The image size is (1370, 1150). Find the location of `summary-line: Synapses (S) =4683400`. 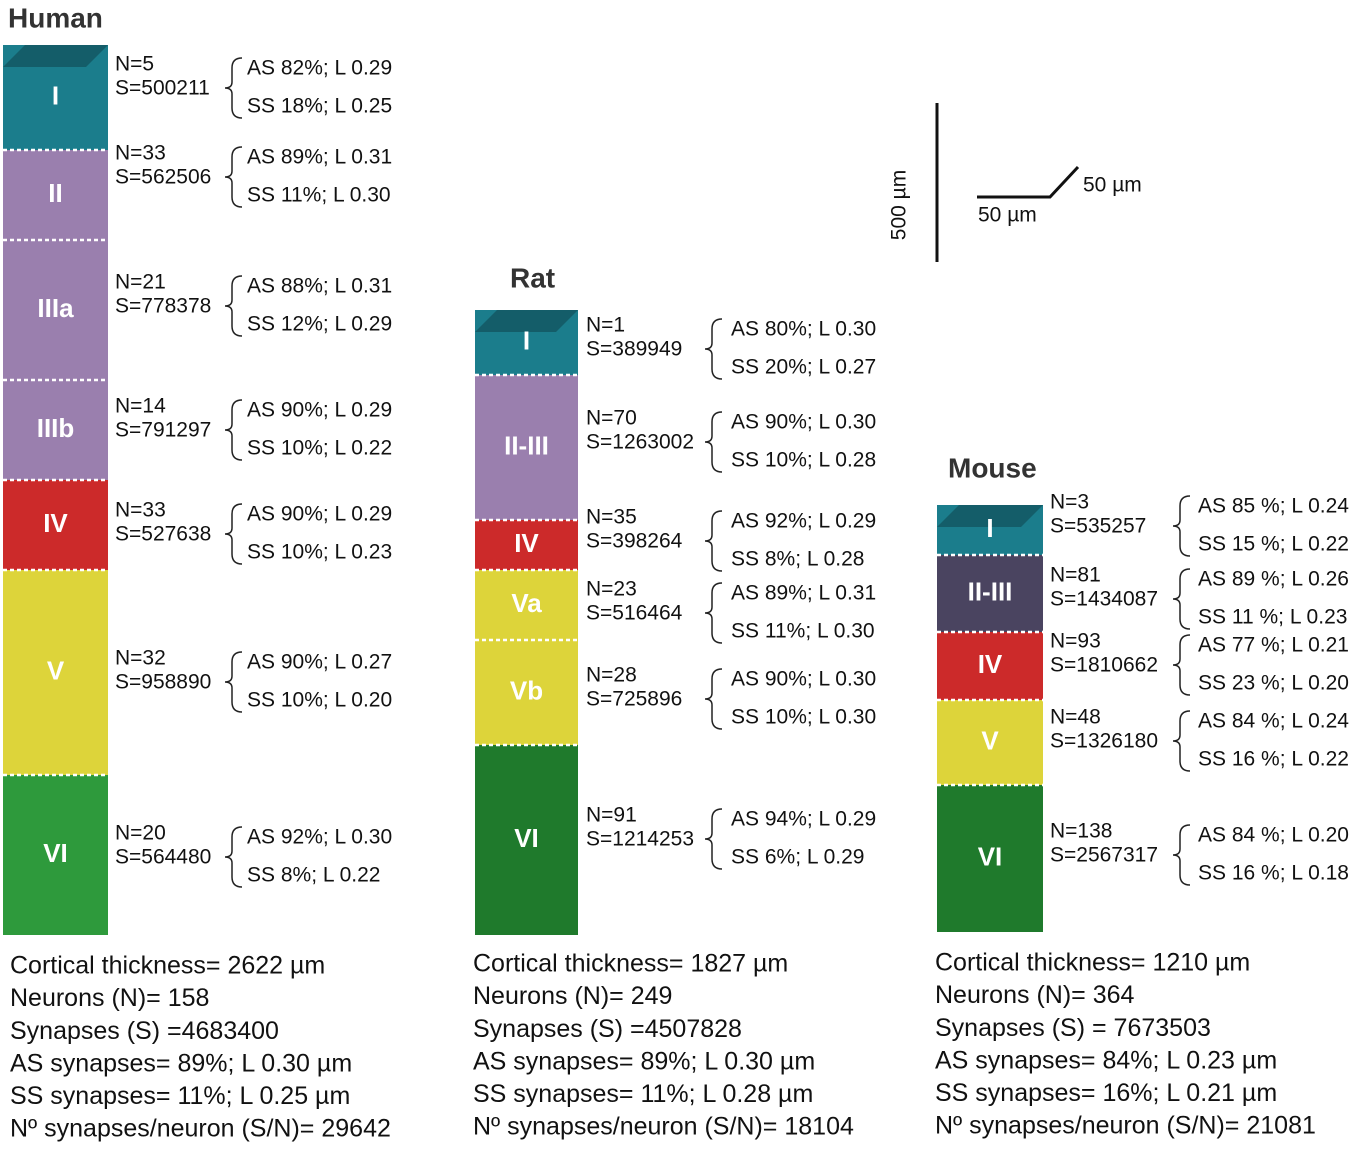

summary-line: Synapses (S) =4683400 is located at coordinates (144, 1031).